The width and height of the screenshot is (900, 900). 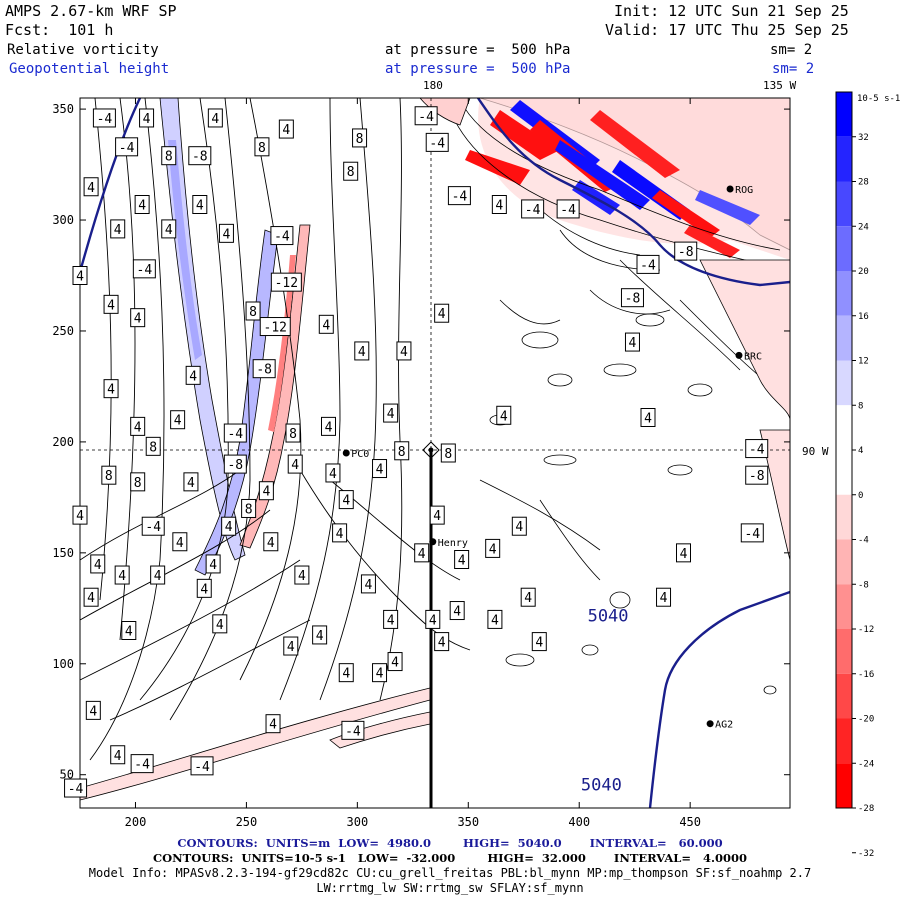 What do you see at coordinates (878, 99) in the screenshot?
I see `colorbar-unit: 10-5 s-1` at bounding box center [878, 99].